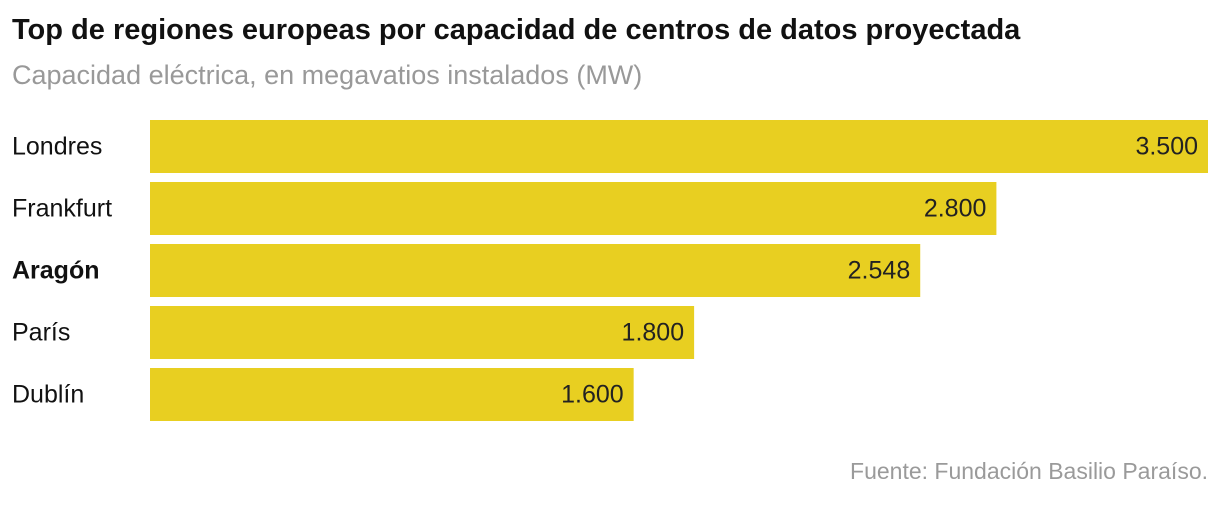 Image resolution: width=1220 pixels, height=506 pixels. Describe the element at coordinates (392, 394) in the screenshot. I see `bar-dublin` at that location.